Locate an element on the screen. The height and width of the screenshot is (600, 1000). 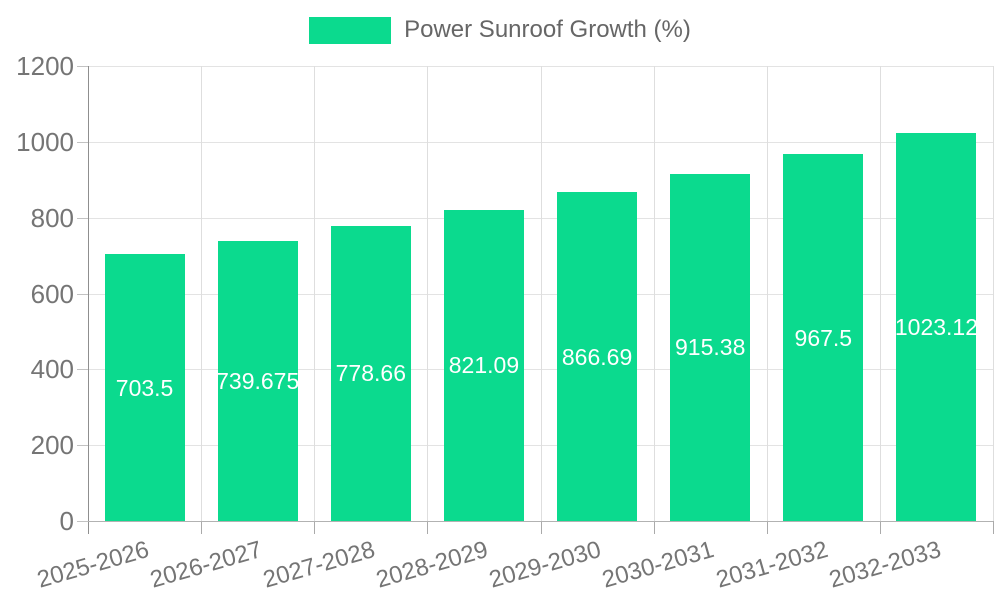
bar-value-label: 967.5 is located at coordinates (823, 337).